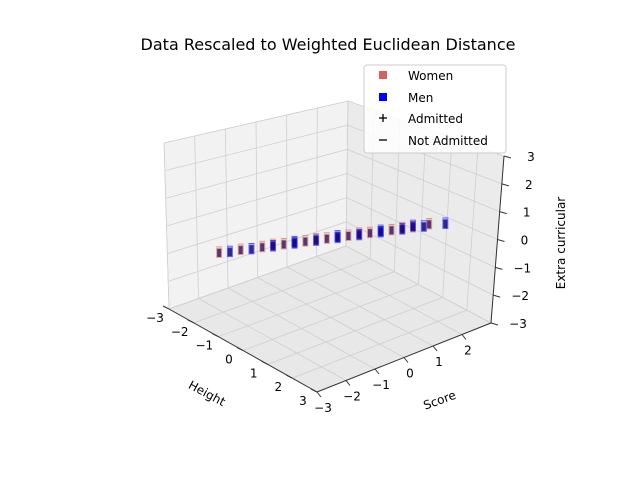 The width and height of the screenshot is (640, 480). What do you see at coordinates (381, 385) in the screenshot?
I see `y-tick-label: −1` at bounding box center [381, 385].